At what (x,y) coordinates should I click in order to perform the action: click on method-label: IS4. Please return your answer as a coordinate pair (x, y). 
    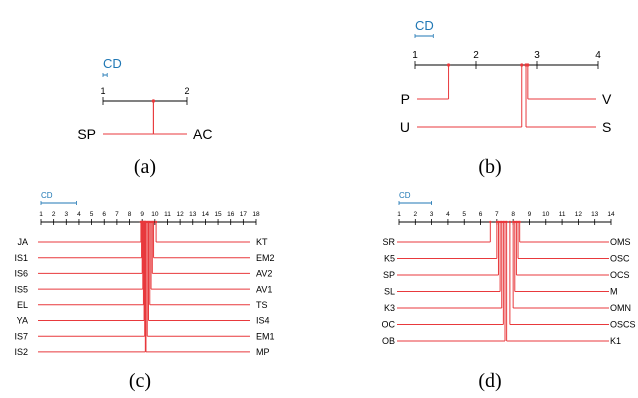
    Looking at the image, I should click on (263, 321).